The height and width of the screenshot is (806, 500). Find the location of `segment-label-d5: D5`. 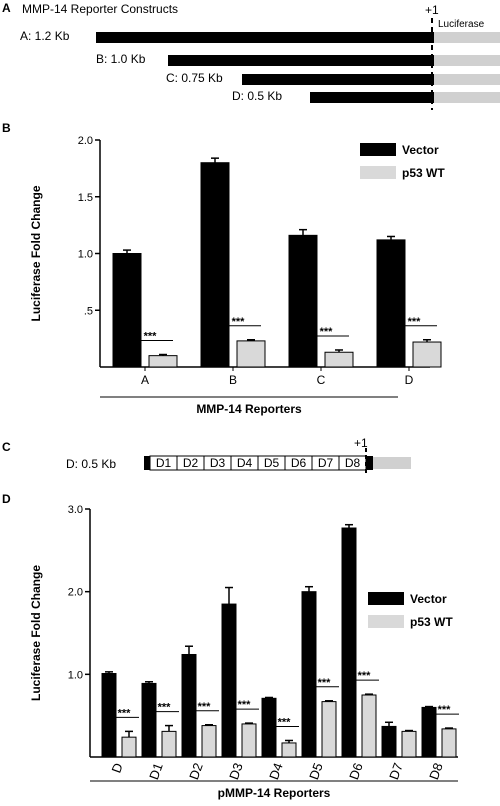

segment-label-d5: D5 is located at coordinates (272, 463).